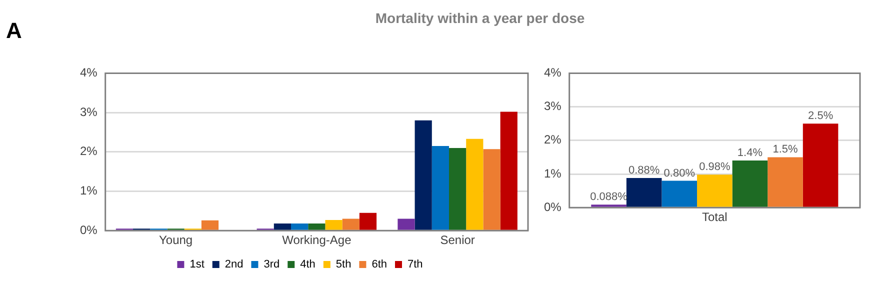 The height and width of the screenshot is (295, 872). What do you see at coordinates (272, 264) in the screenshot?
I see `legend-label: 3rd` at bounding box center [272, 264].